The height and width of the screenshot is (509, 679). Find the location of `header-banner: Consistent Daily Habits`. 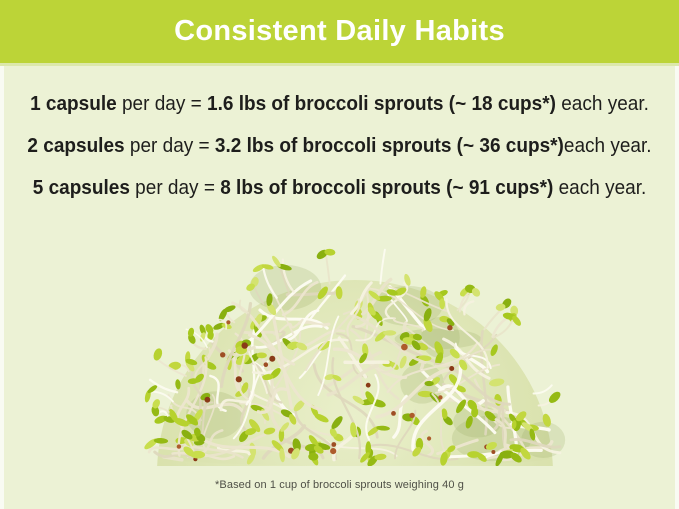

header-banner: Consistent Daily Habits is located at coordinates (339, 33).